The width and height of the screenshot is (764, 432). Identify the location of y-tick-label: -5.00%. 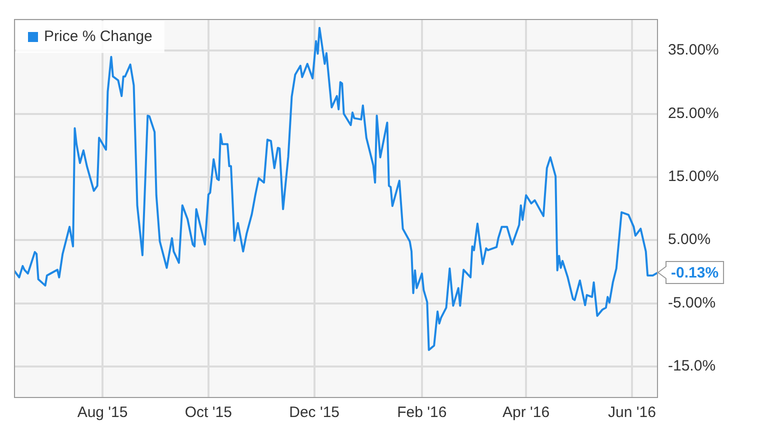
(692, 303).